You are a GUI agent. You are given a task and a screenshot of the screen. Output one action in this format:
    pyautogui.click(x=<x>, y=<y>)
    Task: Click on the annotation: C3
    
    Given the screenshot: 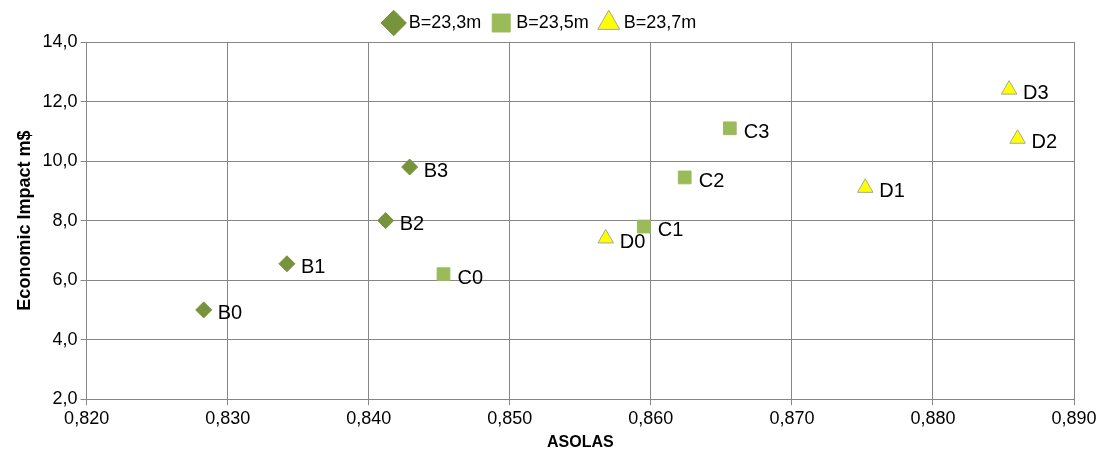 What is the action you would take?
    pyautogui.click(x=756, y=130)
    